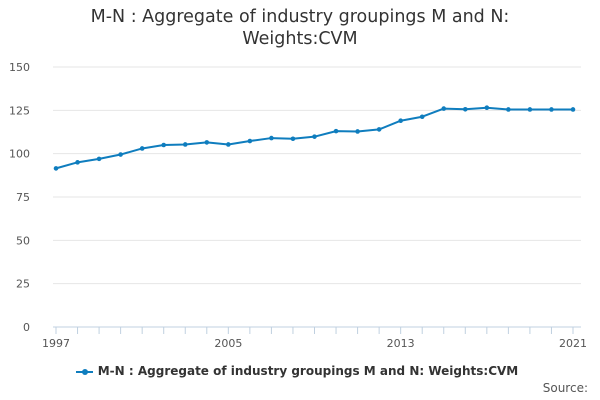 The image size is (600, 400). Describe the element at coordinates (19, 110) in the screenshot. I see `y-tick-label: 125` at that location.